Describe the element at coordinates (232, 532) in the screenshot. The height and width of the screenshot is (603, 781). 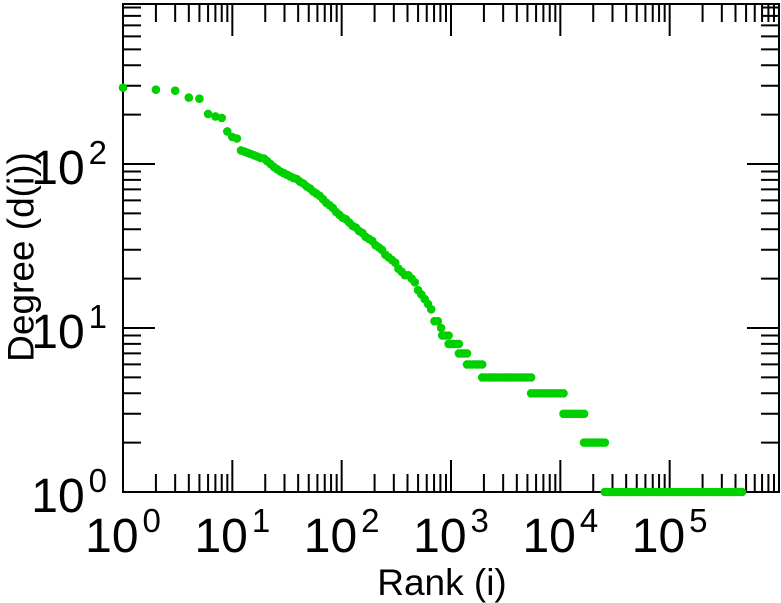
I see `x-tick-label: 10 1` at that location.